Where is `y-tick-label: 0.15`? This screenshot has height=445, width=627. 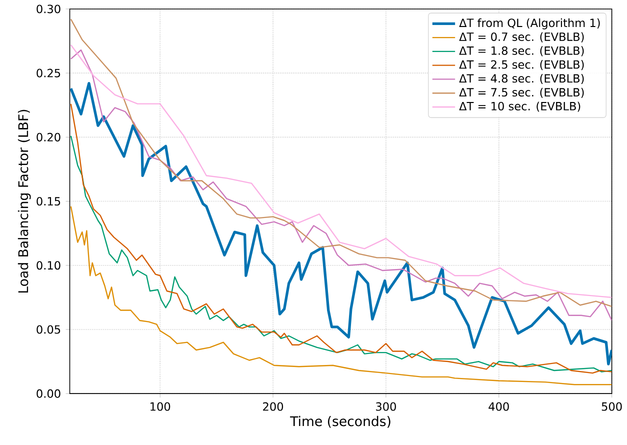
y-tick-label: 0.15 is located at coordinates (48, 201).